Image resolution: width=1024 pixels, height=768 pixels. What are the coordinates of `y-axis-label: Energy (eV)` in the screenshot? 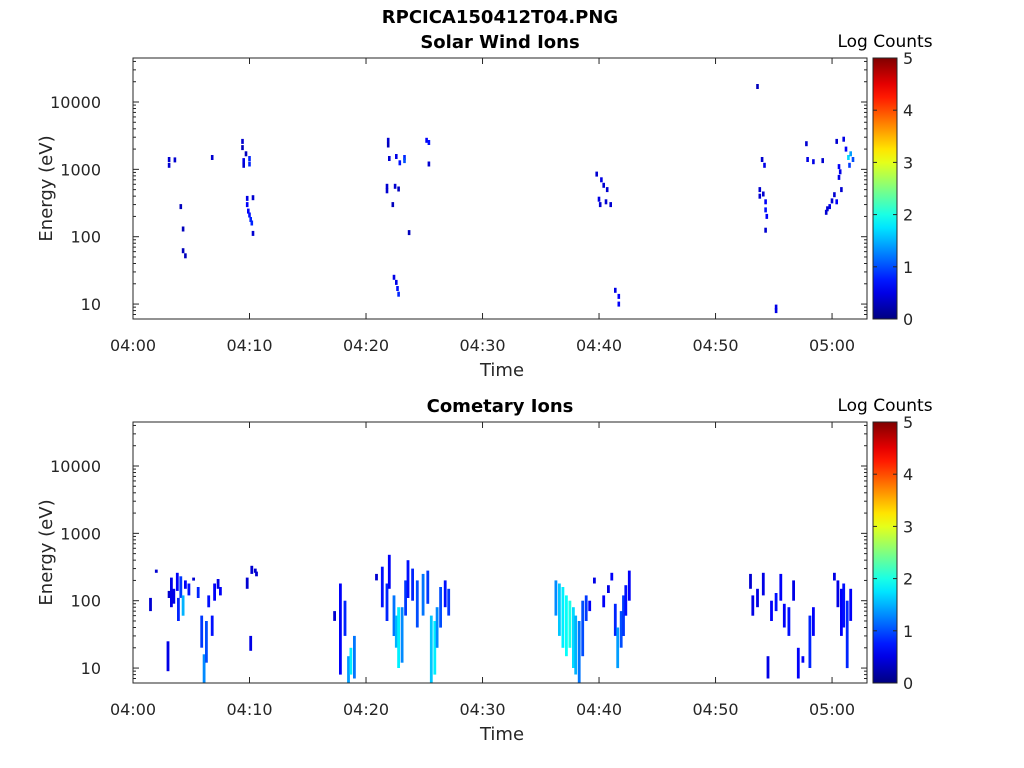 It's located at (46, 188).